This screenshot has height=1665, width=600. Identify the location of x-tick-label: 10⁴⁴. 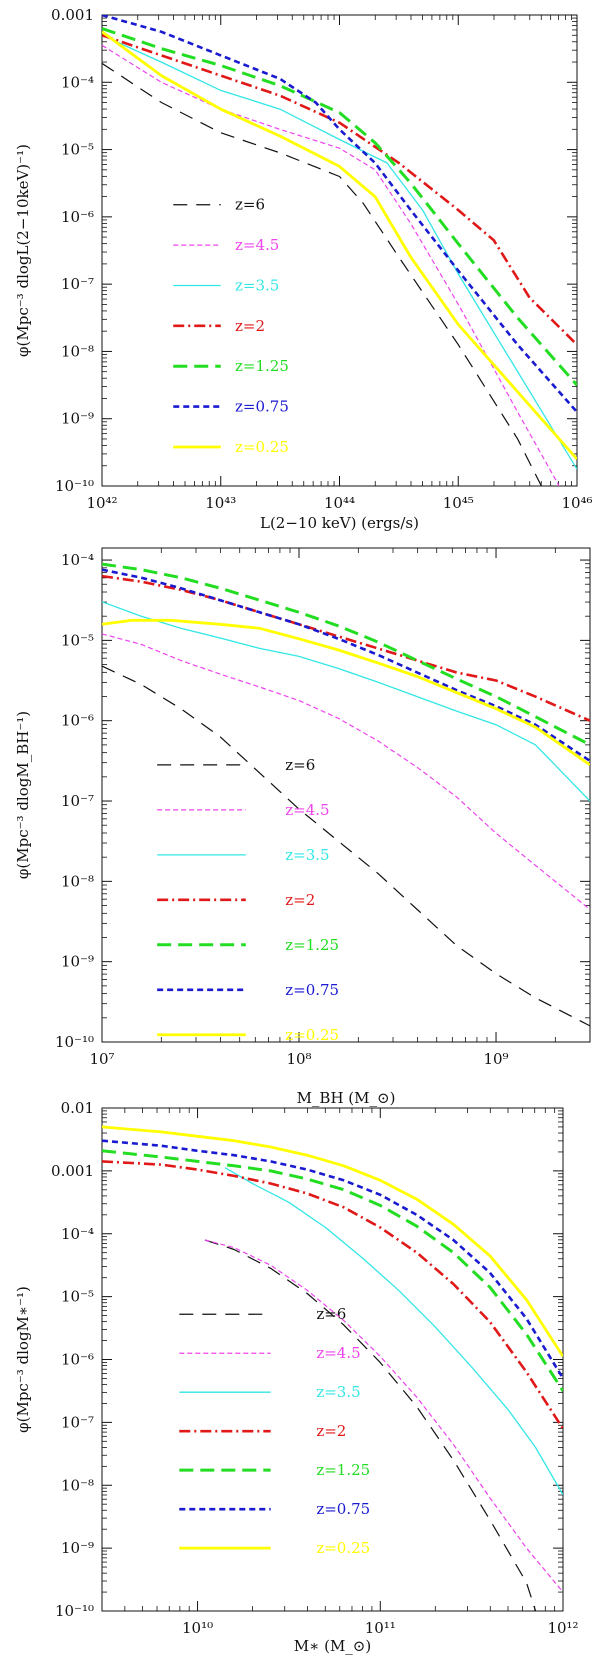
(339, 503).